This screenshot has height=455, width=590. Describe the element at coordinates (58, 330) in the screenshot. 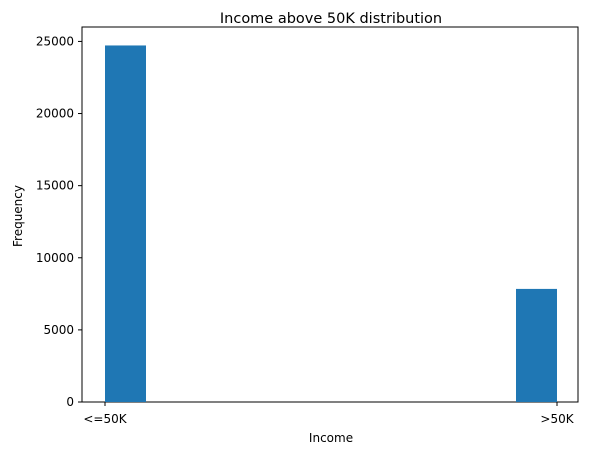

I see `y-tick-label: 5000` at that location.